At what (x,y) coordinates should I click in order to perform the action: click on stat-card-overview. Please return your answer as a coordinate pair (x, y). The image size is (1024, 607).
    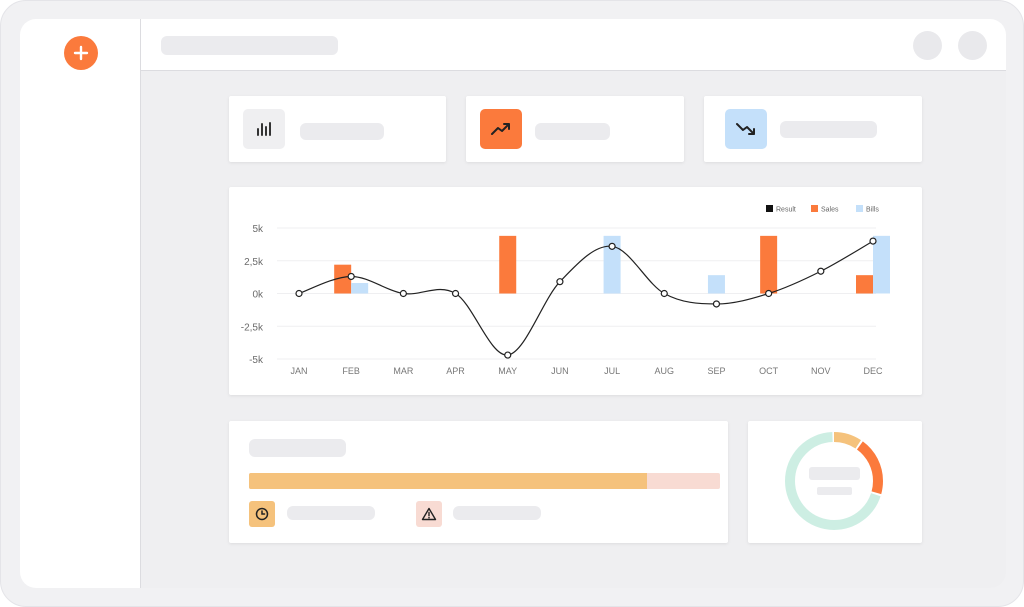
    Looking at the image, I should click on (337, 129).